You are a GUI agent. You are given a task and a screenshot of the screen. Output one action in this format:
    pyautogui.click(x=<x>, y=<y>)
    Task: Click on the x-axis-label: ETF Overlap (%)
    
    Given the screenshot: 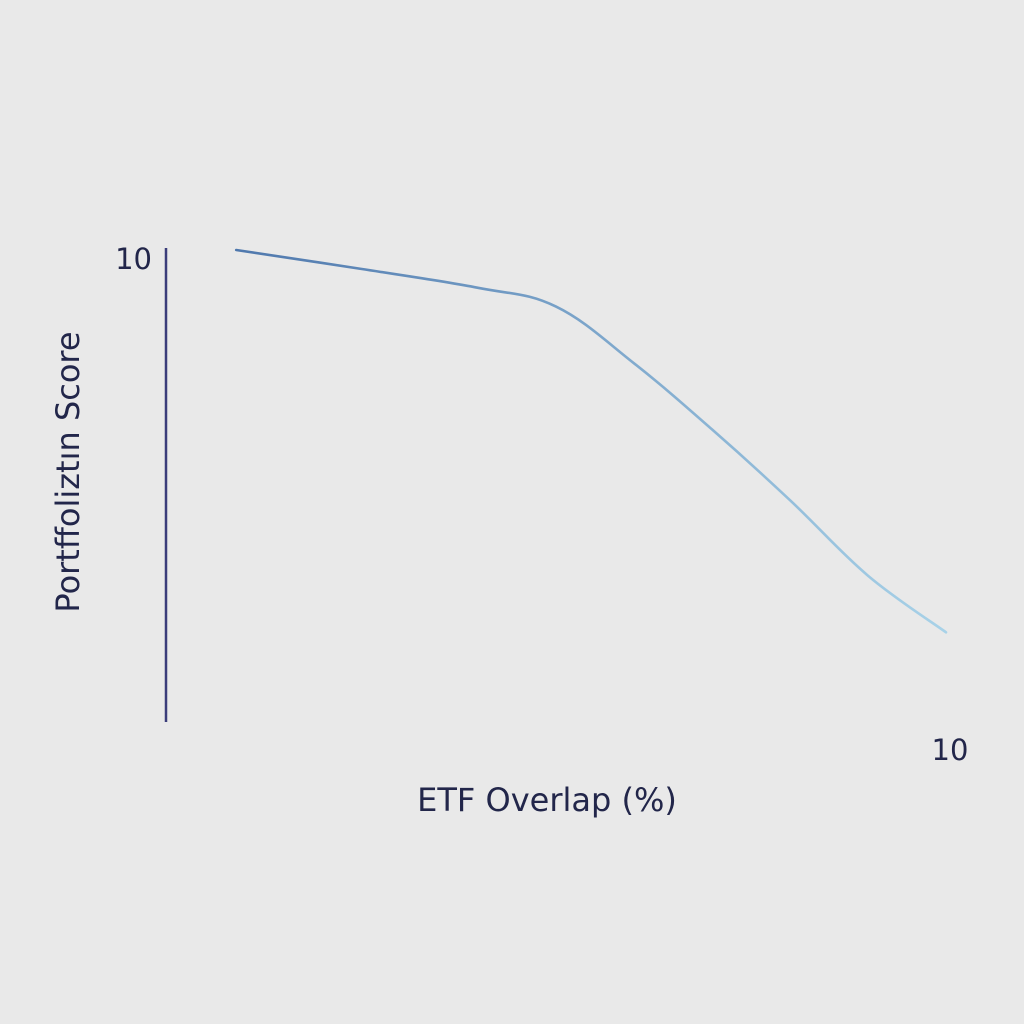 What is the action you would take?
    pyautogui.click(x=547, y=800)
    